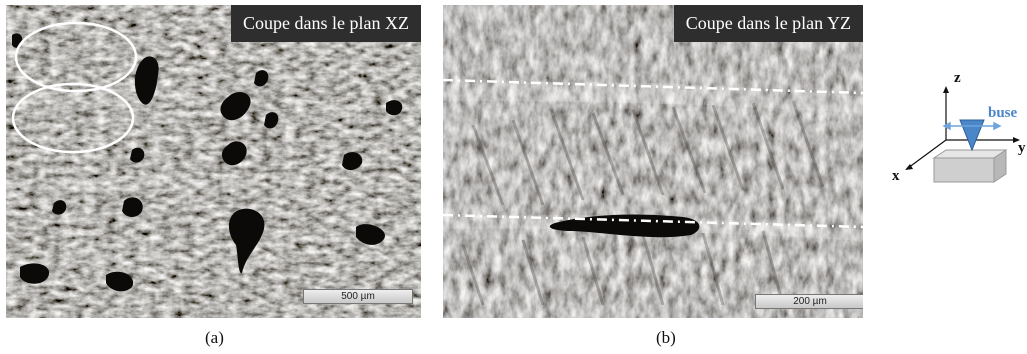 The width and height of the screenshot is (1027, 354). Describe the element at coordinates (896, 176) in the screenshot. I see `x-axis-label: x` at that location.